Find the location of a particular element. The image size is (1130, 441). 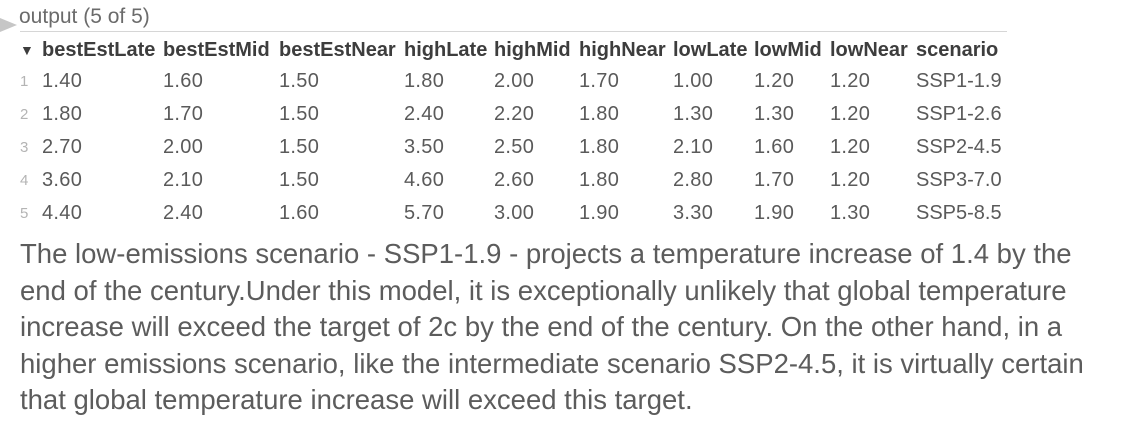

column-header-scenario: scenario is located at coordinates (957, 49).